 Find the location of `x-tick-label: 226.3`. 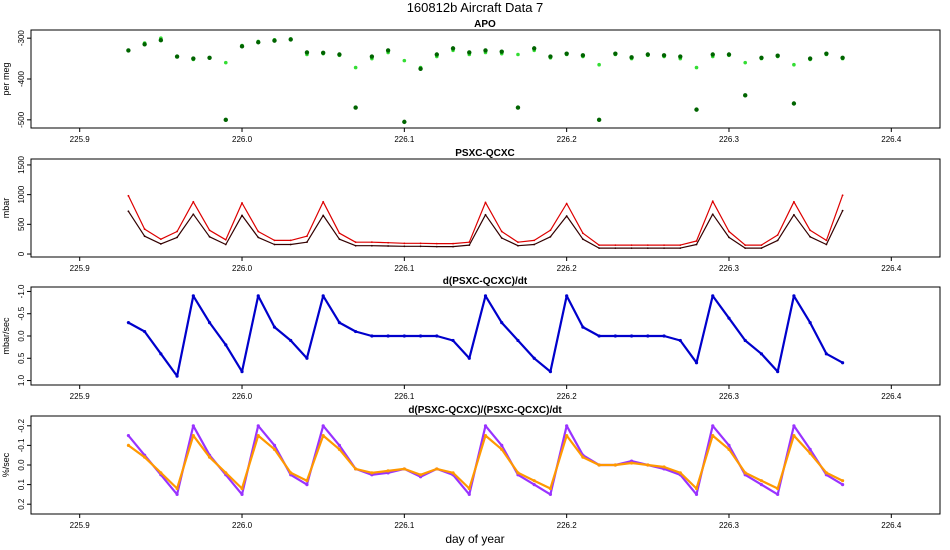

x-tick-label: 226.3 is located at coordinates (729, 525).